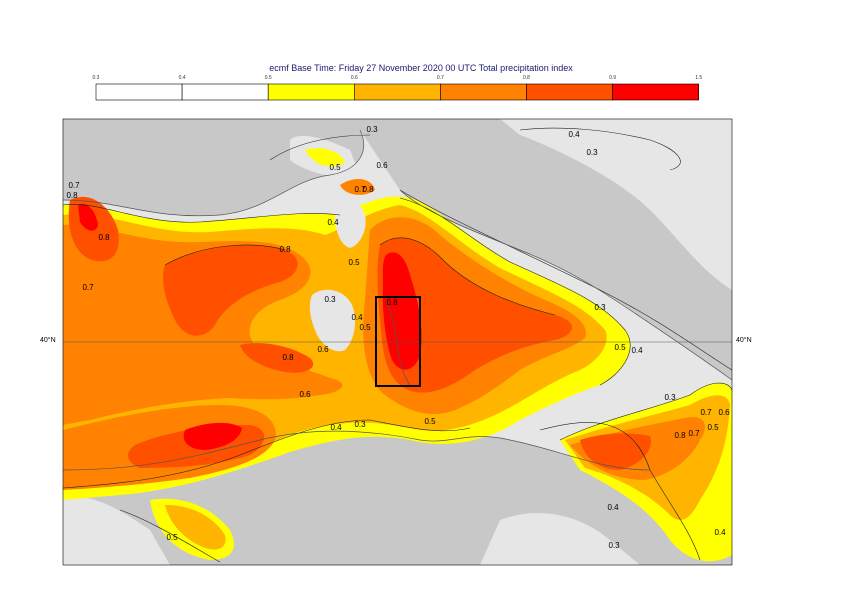  I want to click on legend-tick-label: 0.8, so click(526, 78).